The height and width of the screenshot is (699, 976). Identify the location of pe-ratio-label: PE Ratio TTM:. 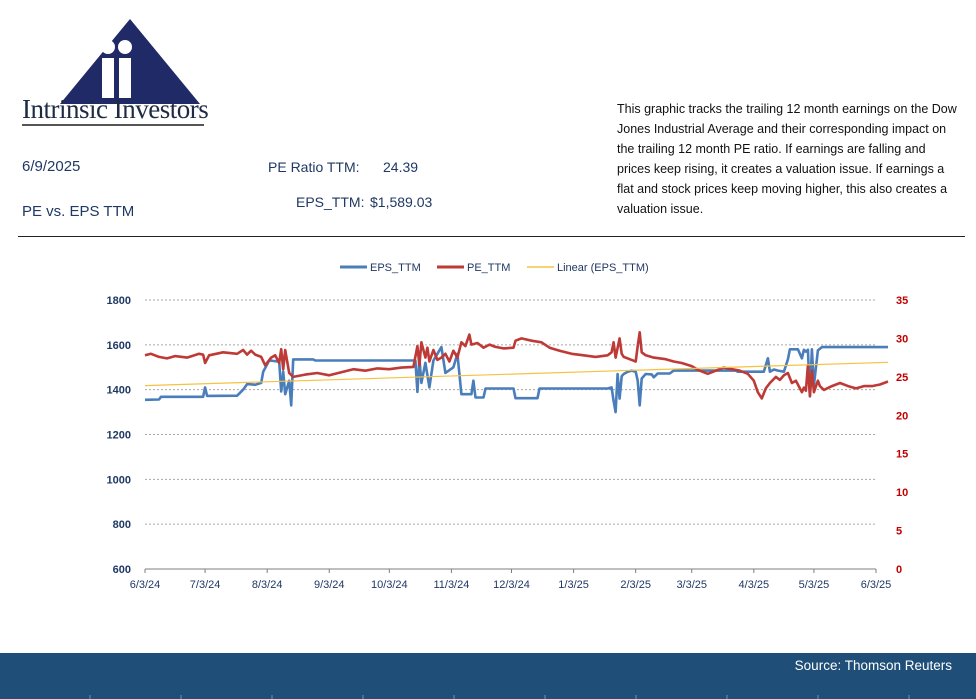
(314, 167).